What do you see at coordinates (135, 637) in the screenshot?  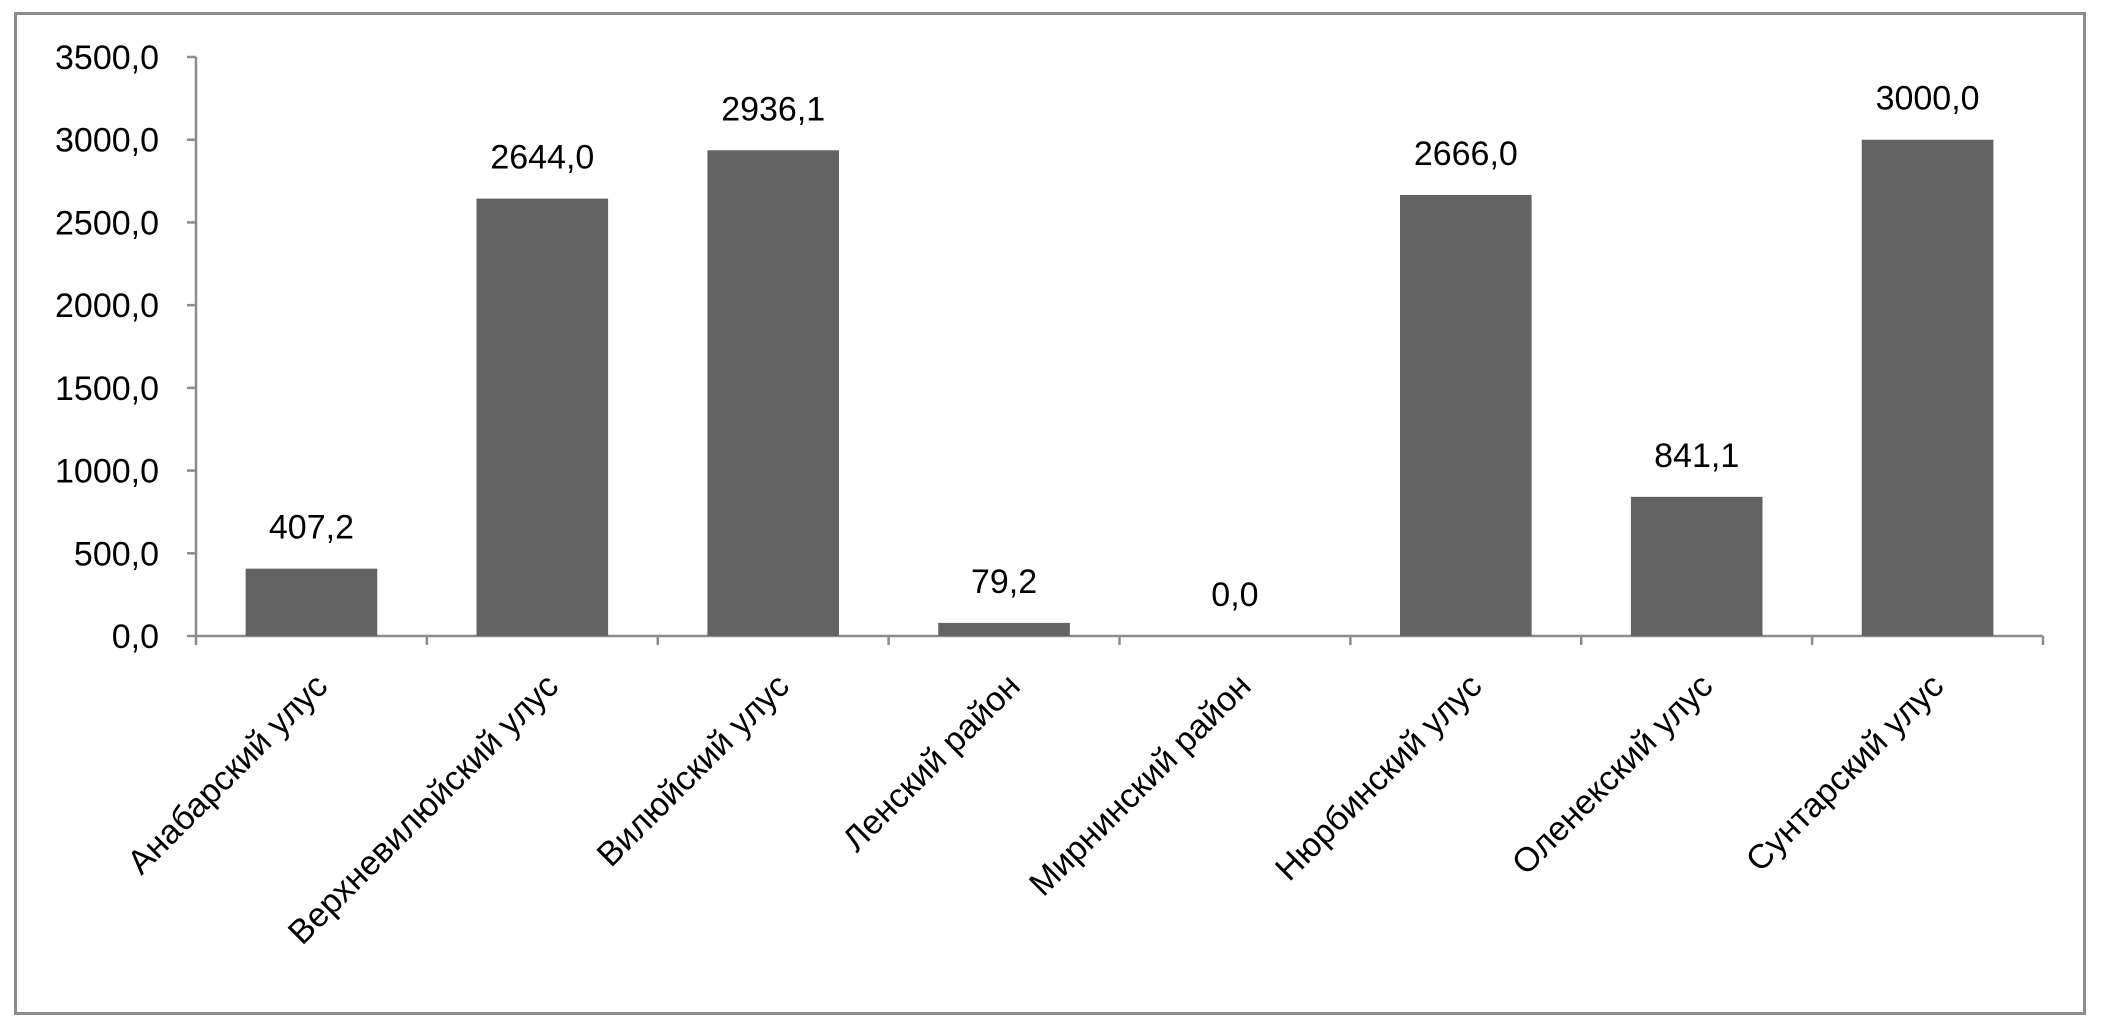 I see `y-tick-label: 0,0` at bounding box center [135, 637].